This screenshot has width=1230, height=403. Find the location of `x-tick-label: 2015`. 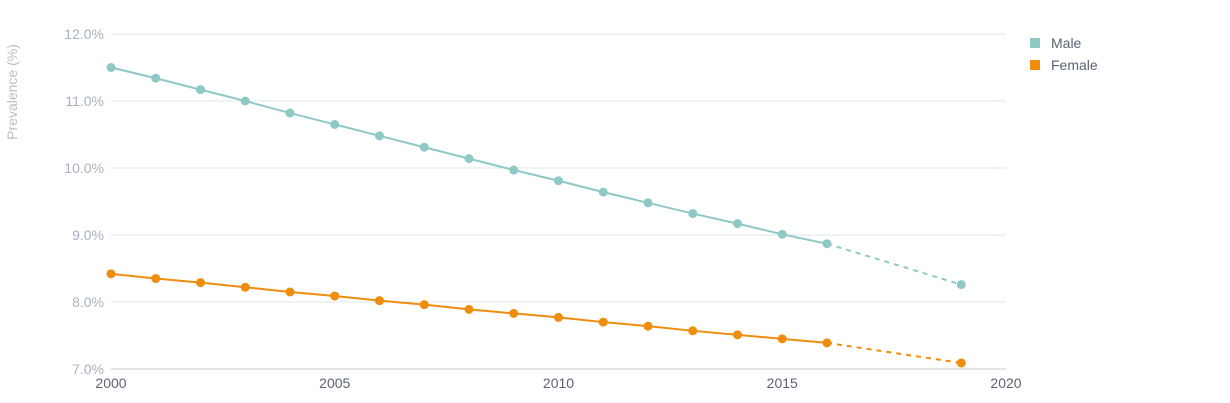

x-tick-label: 2015 is located at coordinates (782, 383).